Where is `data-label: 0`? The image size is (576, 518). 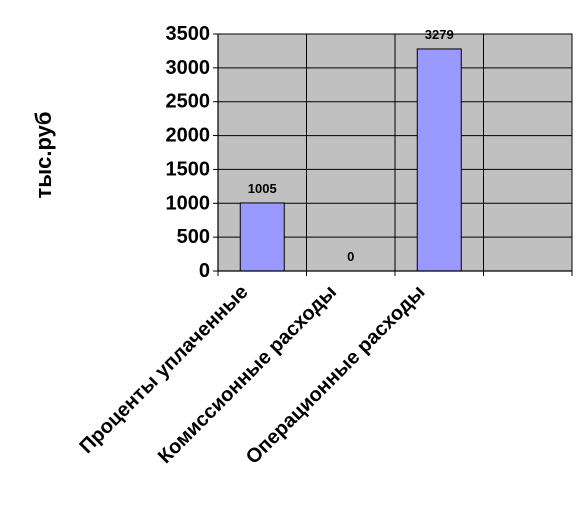
data-label: 0 is located at coordinates (350, 256).